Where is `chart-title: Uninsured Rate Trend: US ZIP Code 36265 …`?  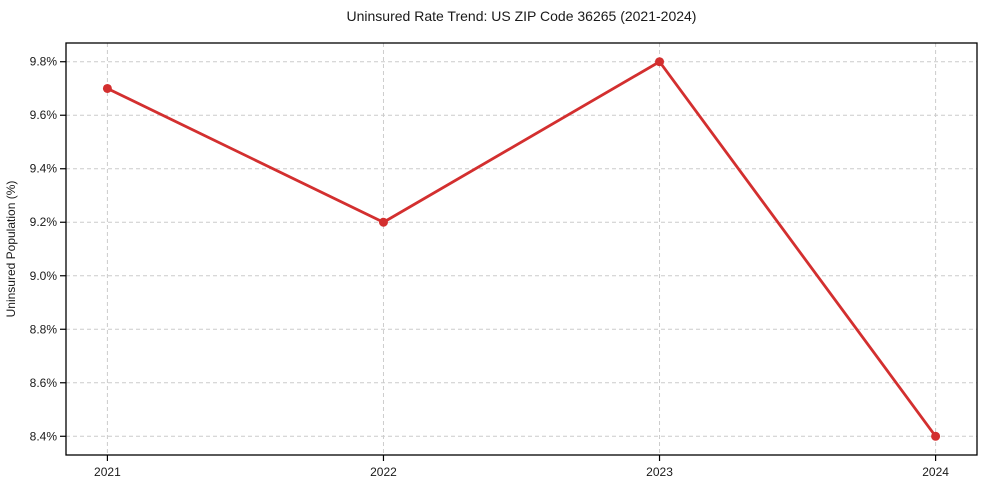 chart-title: Uninsured Rate Trend: US ZIP Code 36265 … is located at coordinates (522, 16).